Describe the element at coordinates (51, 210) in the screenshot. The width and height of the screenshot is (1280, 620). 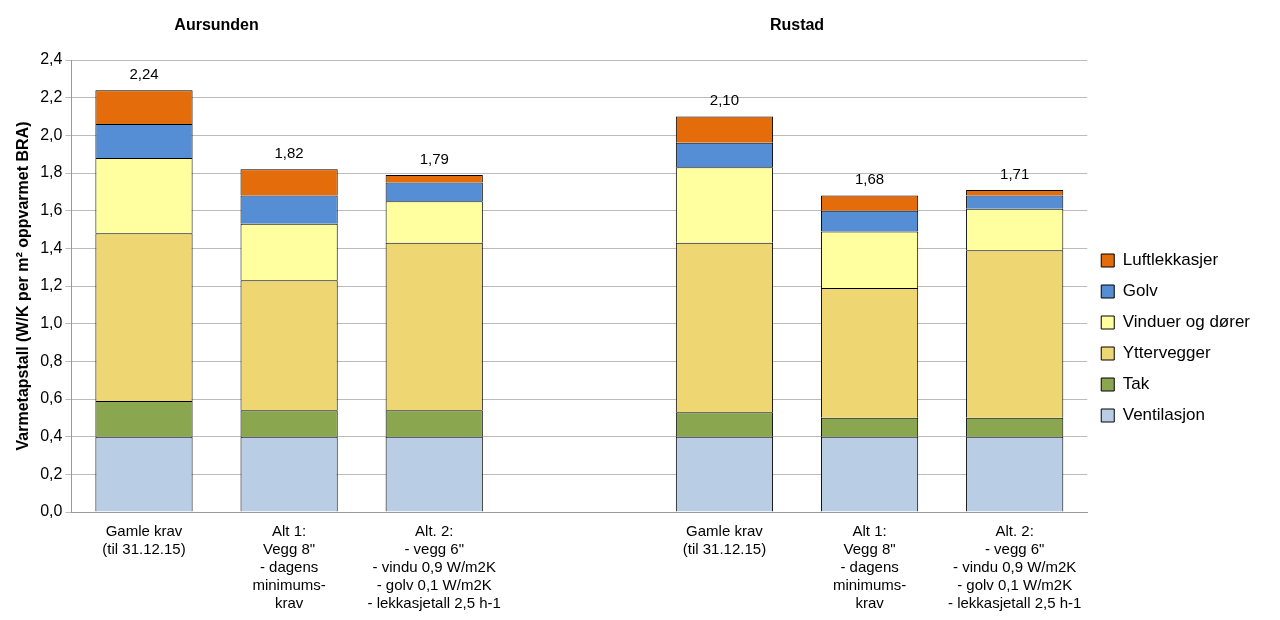
I see `y-tick-label: 1,6` at that location.